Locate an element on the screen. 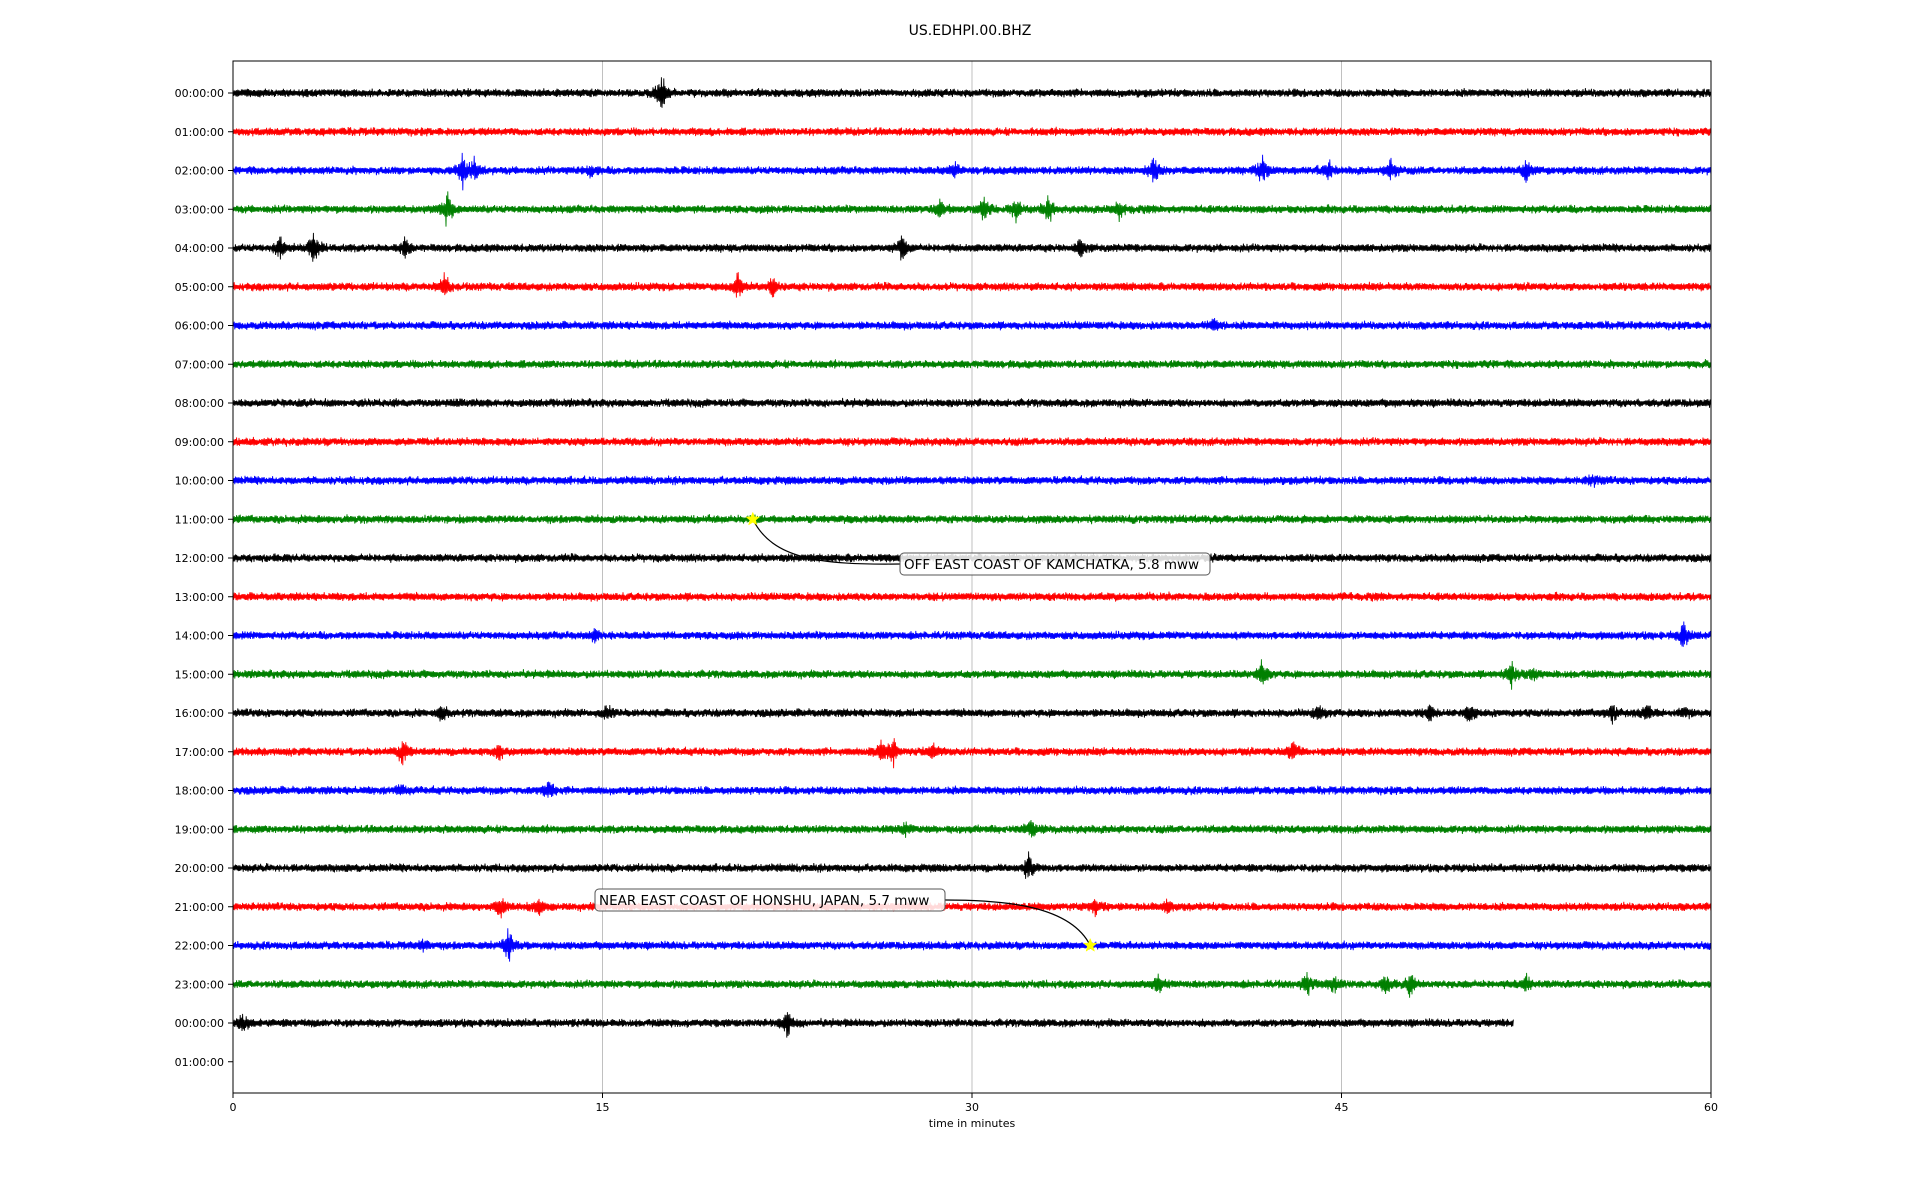 The width and height of the screenshot is (1920, 1200). x-axis-ticks: 0 15 30 45 60 is located at coordinates (974, 1103).